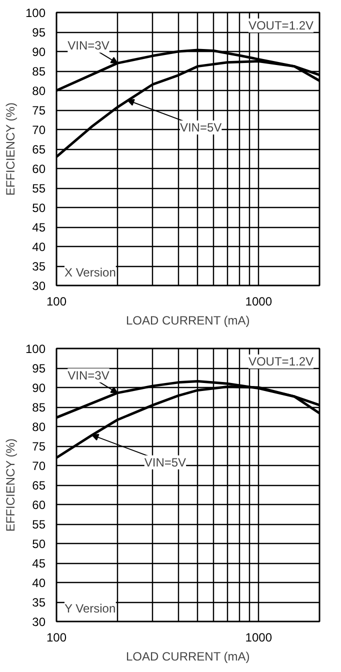 The width and height of the screenshot is (341, 672). I want to click on annotation: X Version, so click(90, 273).